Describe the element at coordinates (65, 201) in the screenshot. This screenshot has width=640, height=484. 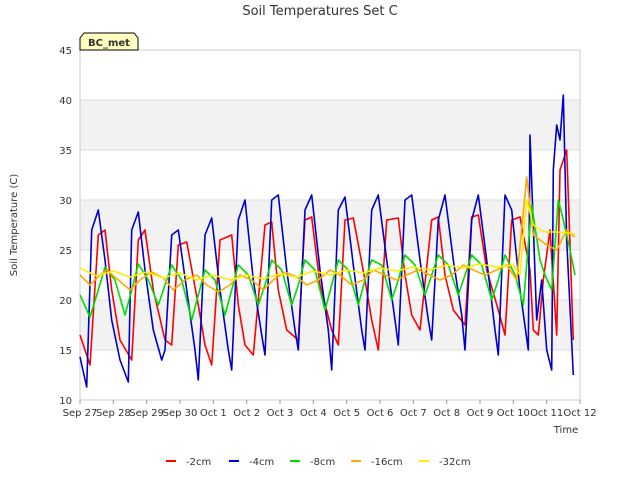
I see `y-tick-label: 30` at that location.